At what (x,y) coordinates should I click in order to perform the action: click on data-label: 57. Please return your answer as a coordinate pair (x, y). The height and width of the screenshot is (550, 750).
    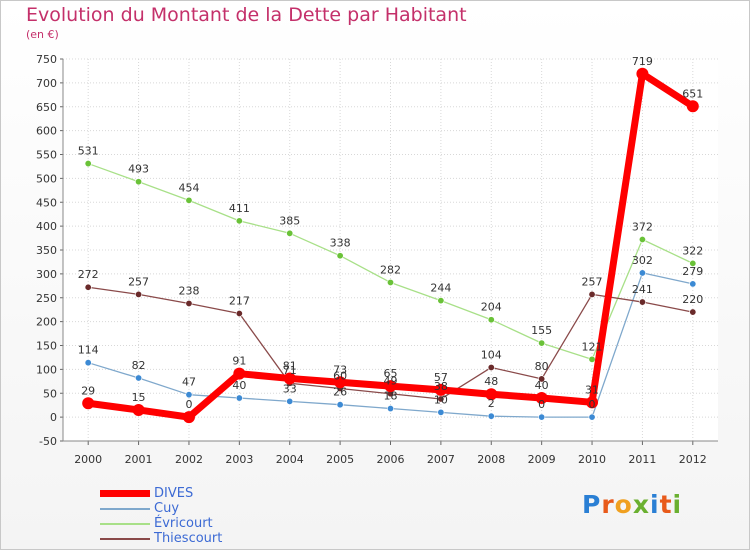
    Looking at the image, I should click on (441, 377).